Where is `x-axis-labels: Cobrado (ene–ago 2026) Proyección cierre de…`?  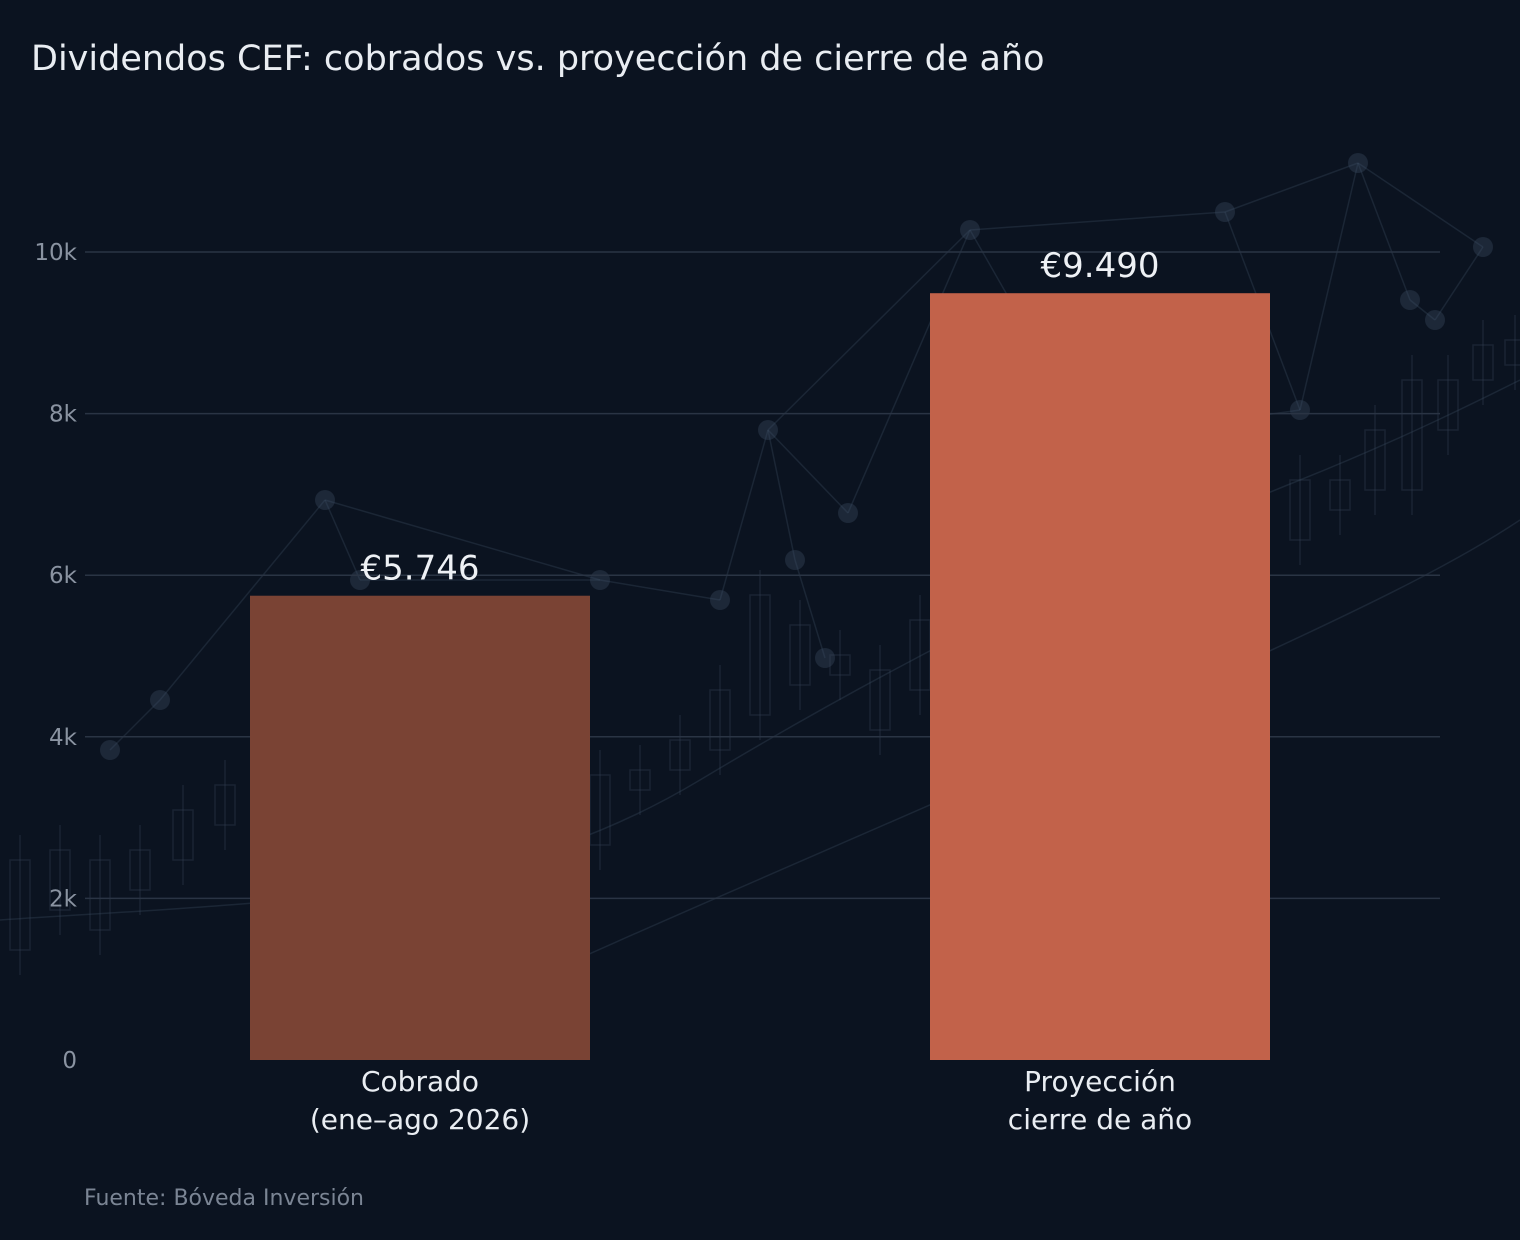
x-axis-labels: Cobrado (ene–ago 2026) Proyección cierre de… is located at coordinates (751, 1100).